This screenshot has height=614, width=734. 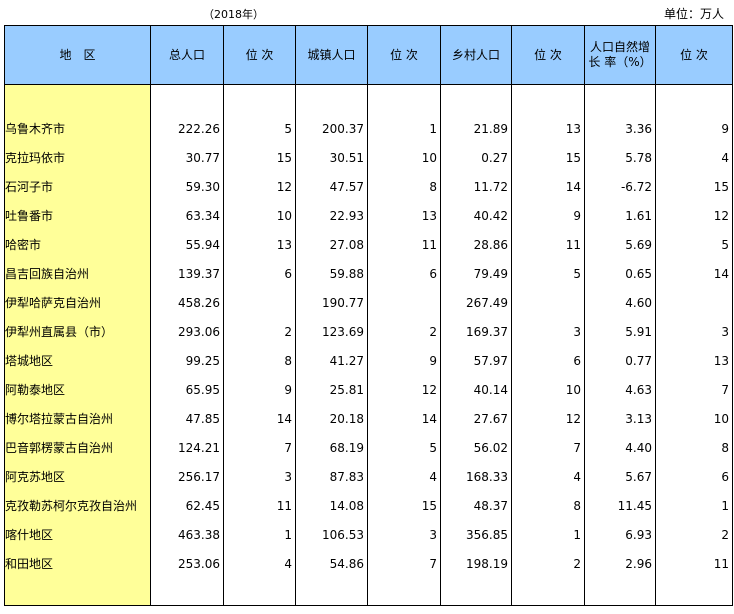 What do you see at coordinates (694, 331) in the screenshot?
I see `cell-rank-growth: 3` at bounding box center [694, 331].